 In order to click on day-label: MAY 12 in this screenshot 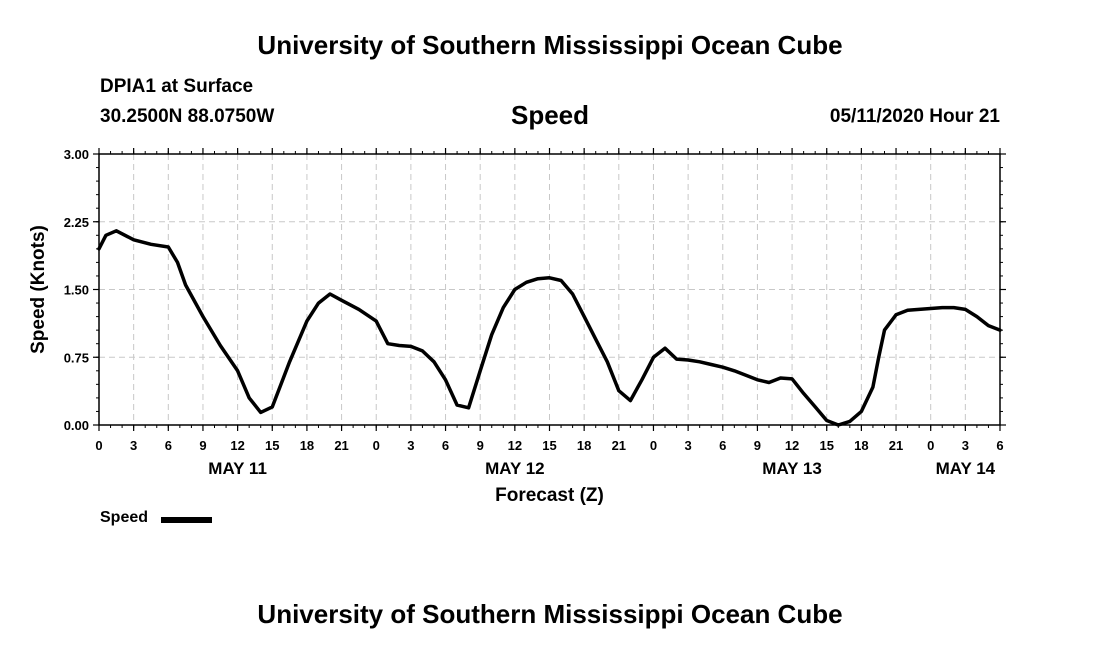, I will do `click(515, 468)`.